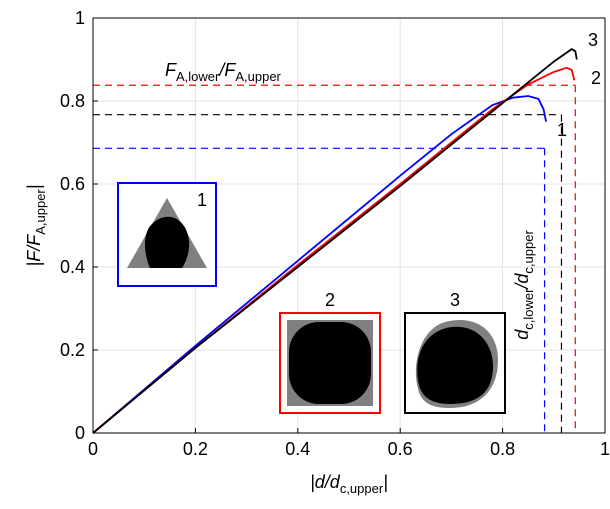 Image resolution: width=610 pixels, height=509 pixels. I want to click on text-part: |F/F, so click(34, 250).